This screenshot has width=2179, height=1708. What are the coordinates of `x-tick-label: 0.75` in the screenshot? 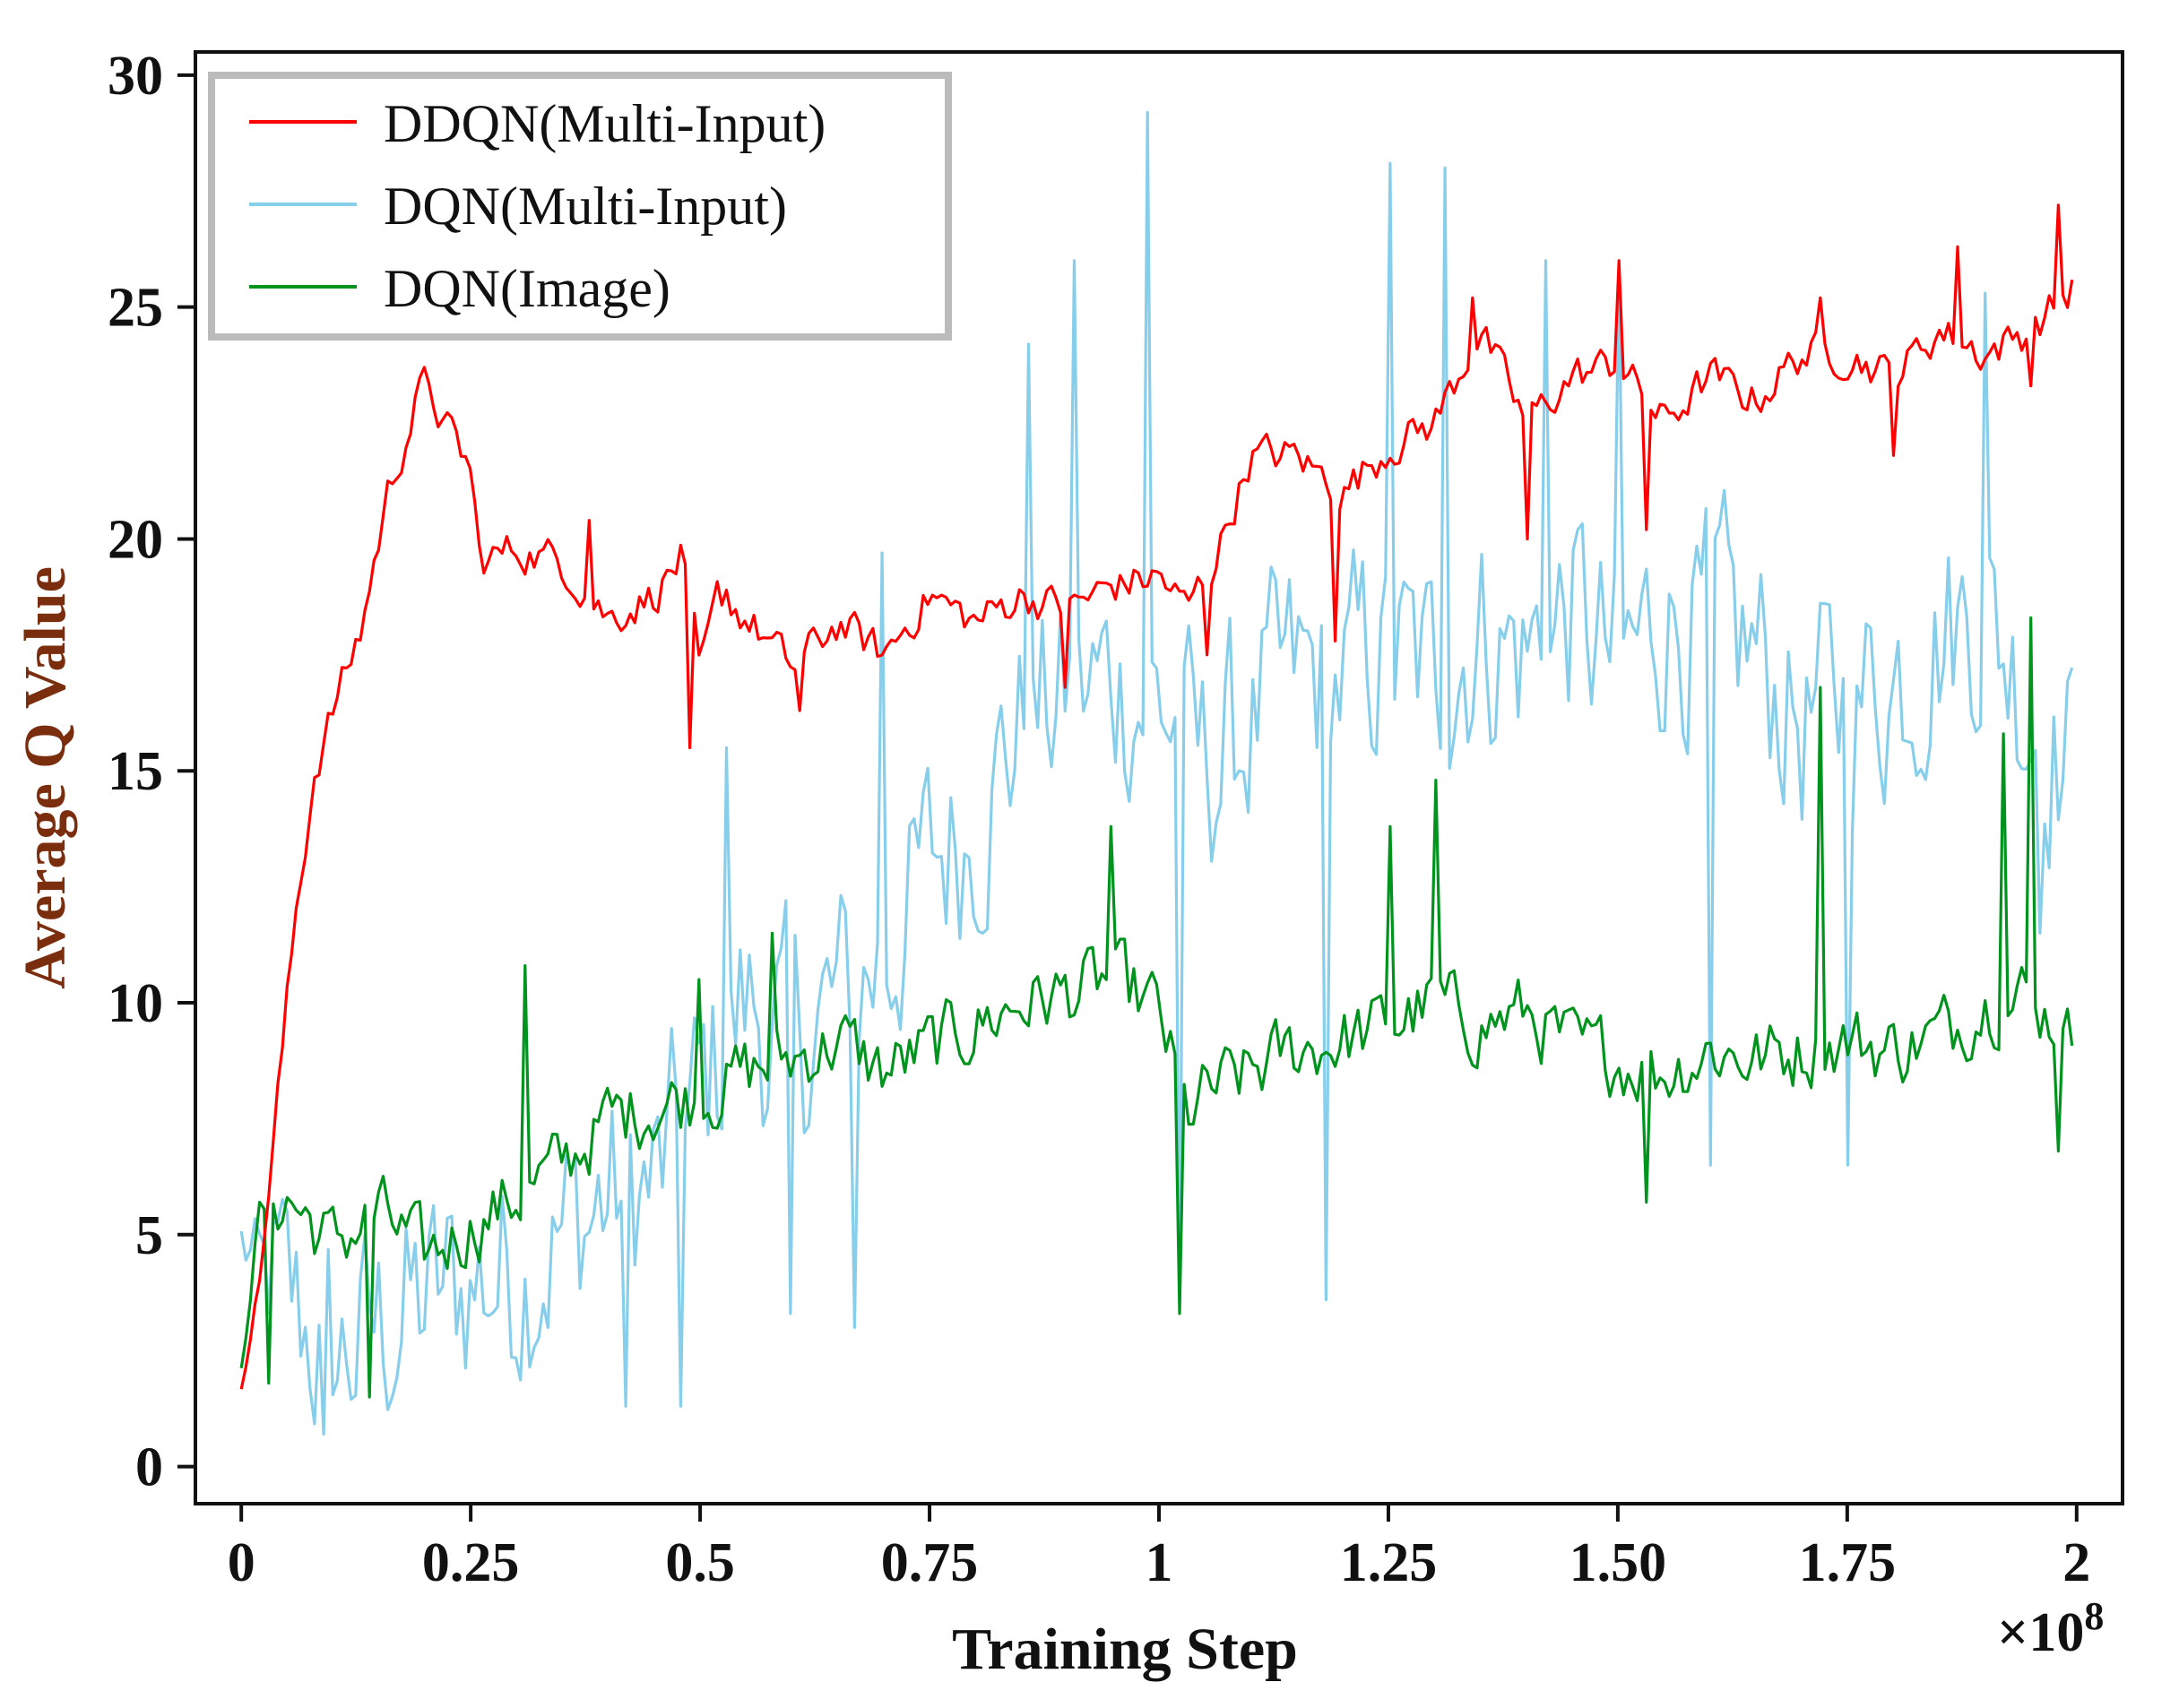 It's located at (930, 1562).